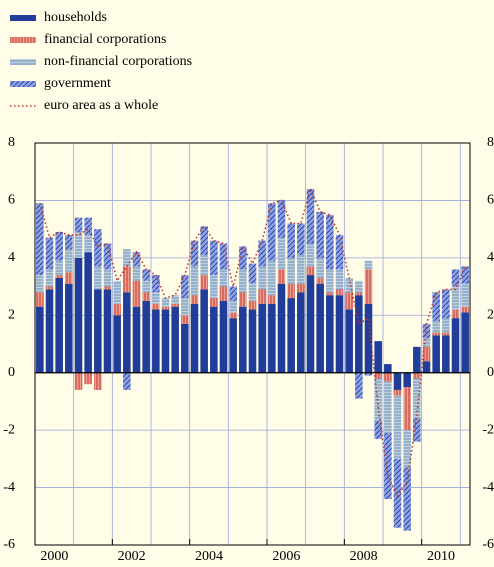 This screenshot has height=567, width=494. Describe the element at coordinates (441, 556) in the screenshot. I see `x-tick-label: 2010` at that location.